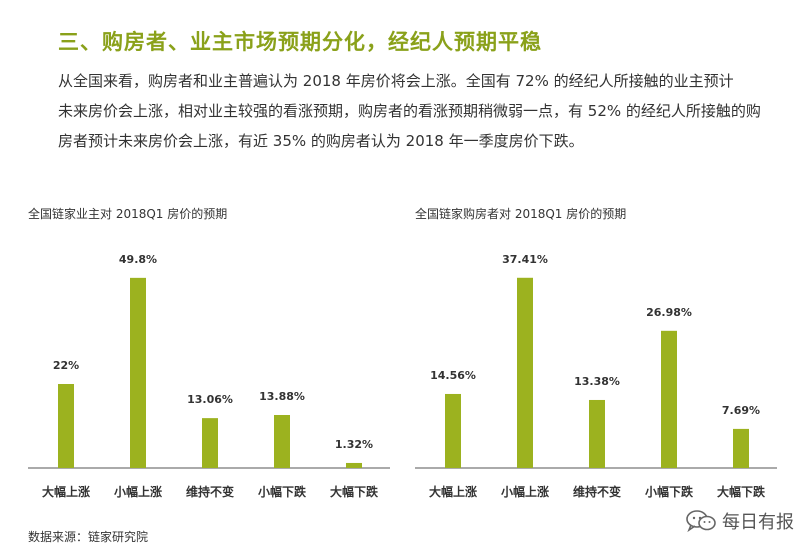 This screenshot has width=812, height=555. Describe the element at coordinates (282, 396) in the screenshot. I see `data-label: 13.88%` at that location.